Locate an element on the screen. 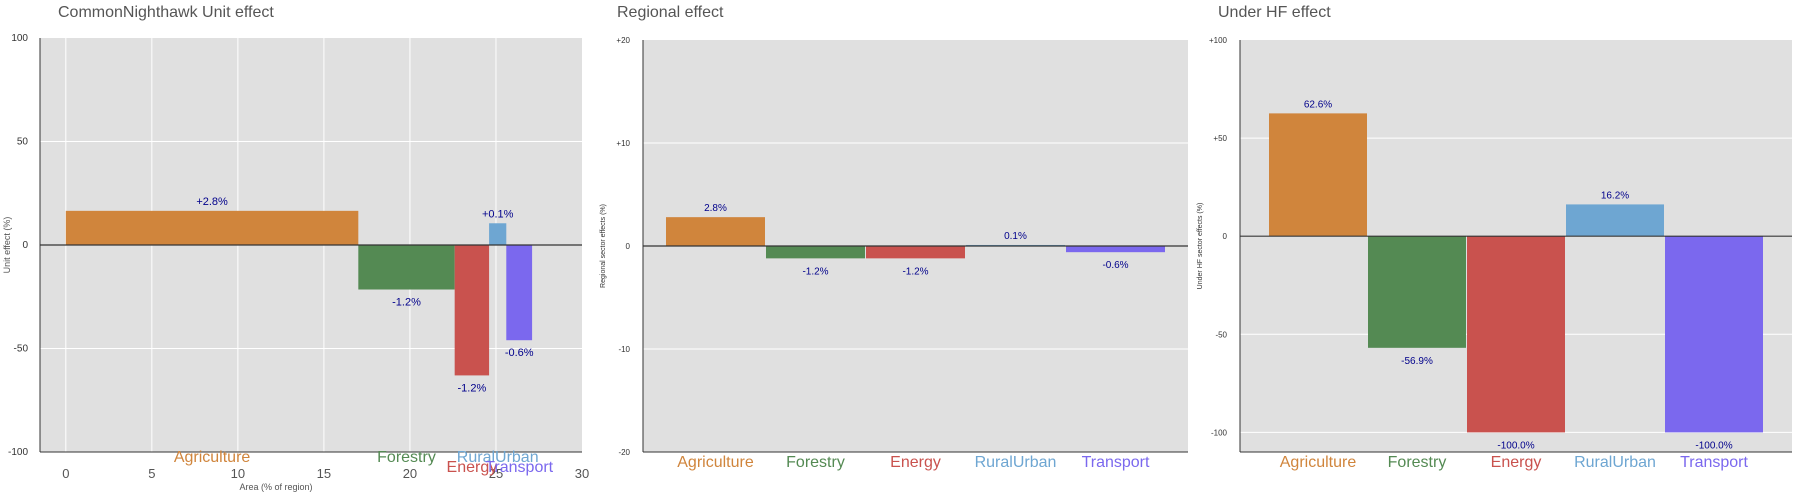 This screenshot has height=500, width=1800. chart1-xtick-label: 15 is located at coordinates (324, 473).